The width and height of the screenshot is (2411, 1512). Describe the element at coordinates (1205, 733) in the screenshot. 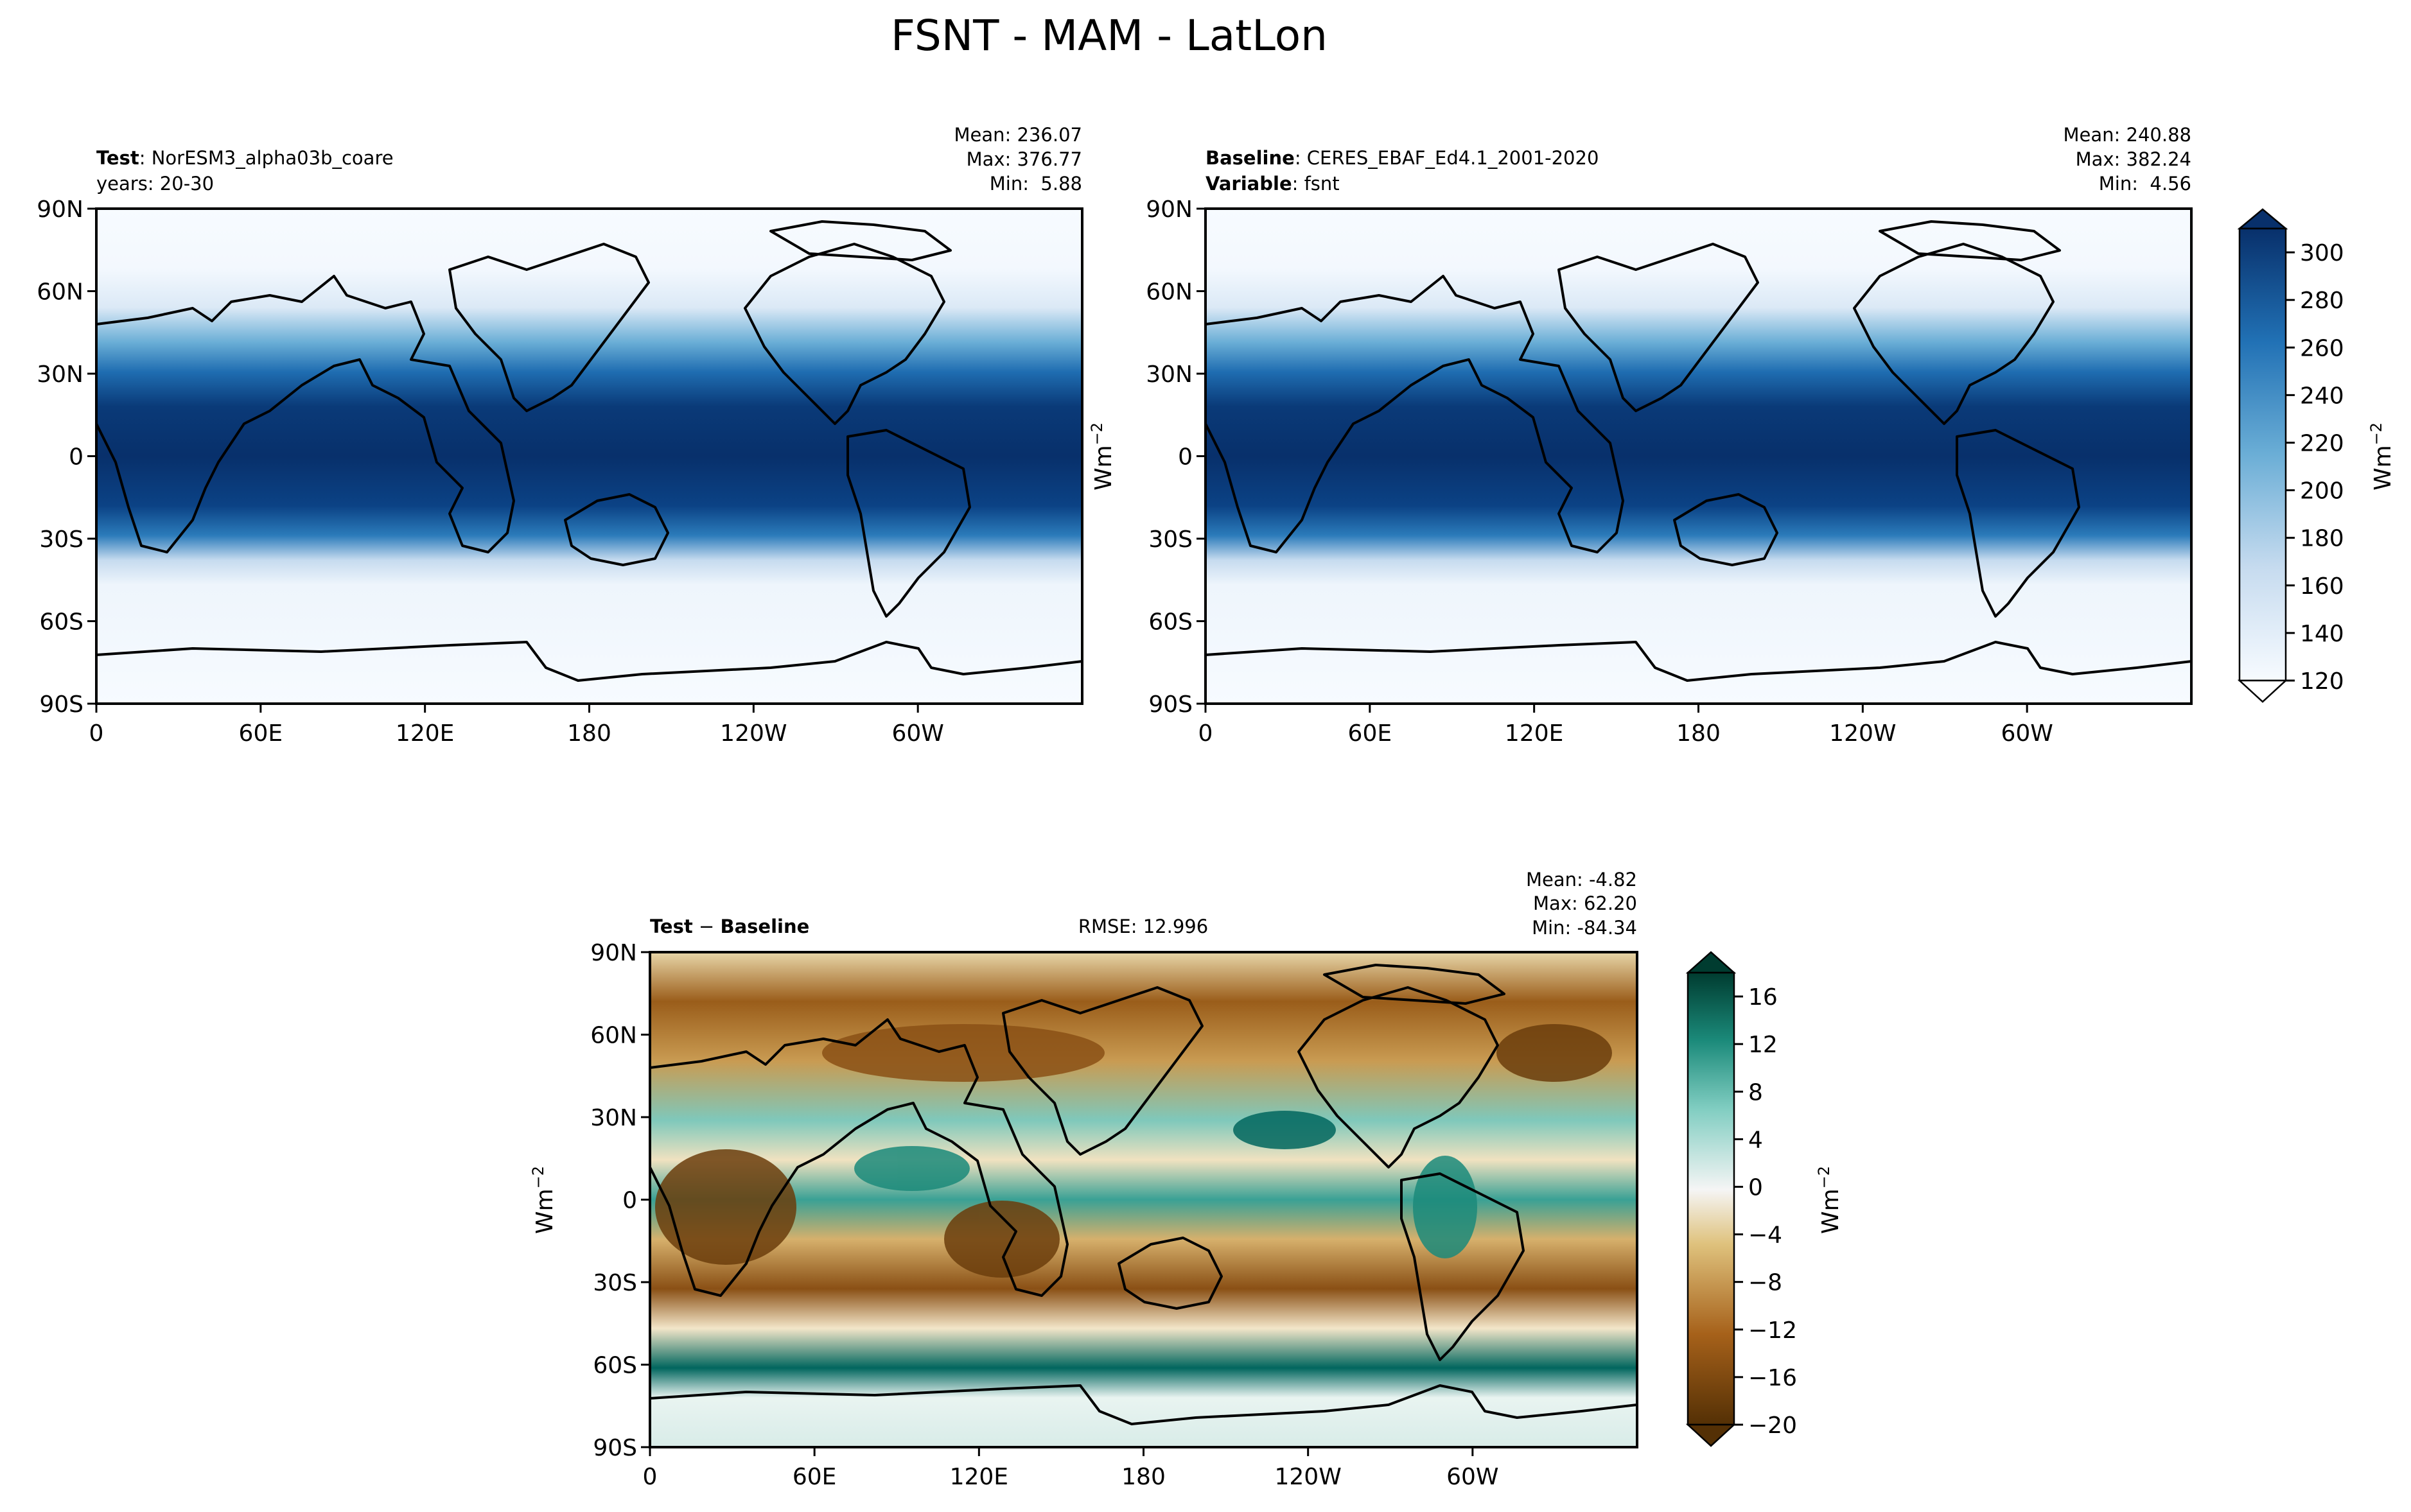

I see `baseline-xtick-label: 0` at that location.